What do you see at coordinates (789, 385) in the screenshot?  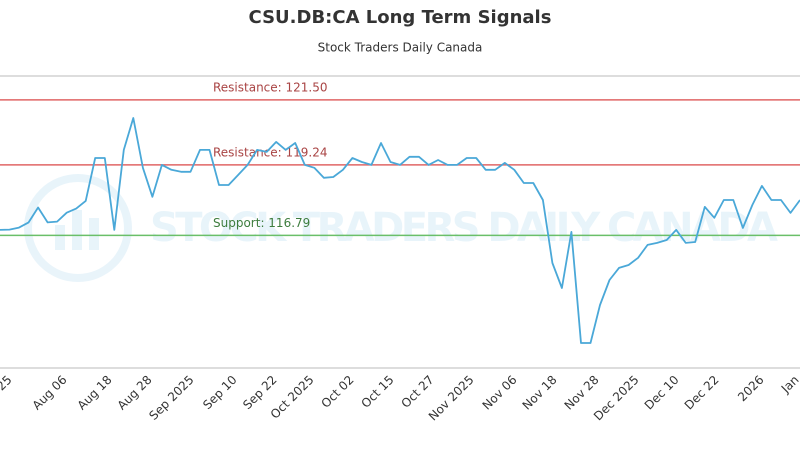 I see `x-tick-label: Jan` at bounding box center [789, 385].